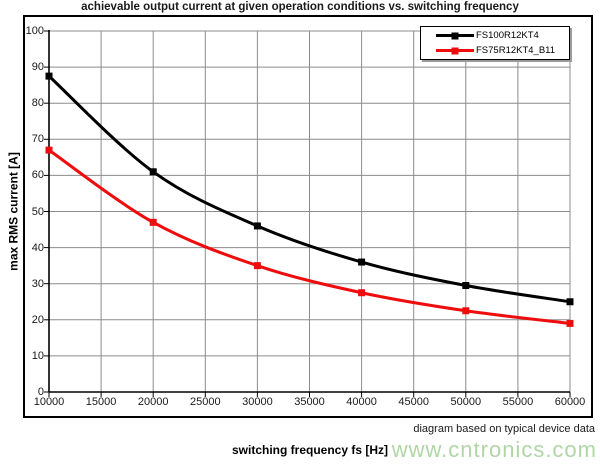  What do you see at coordinates (516, 50) in the screenshot?
I see `legend-label: FS75R12KT4_B11` at bounding box center [516, 50].